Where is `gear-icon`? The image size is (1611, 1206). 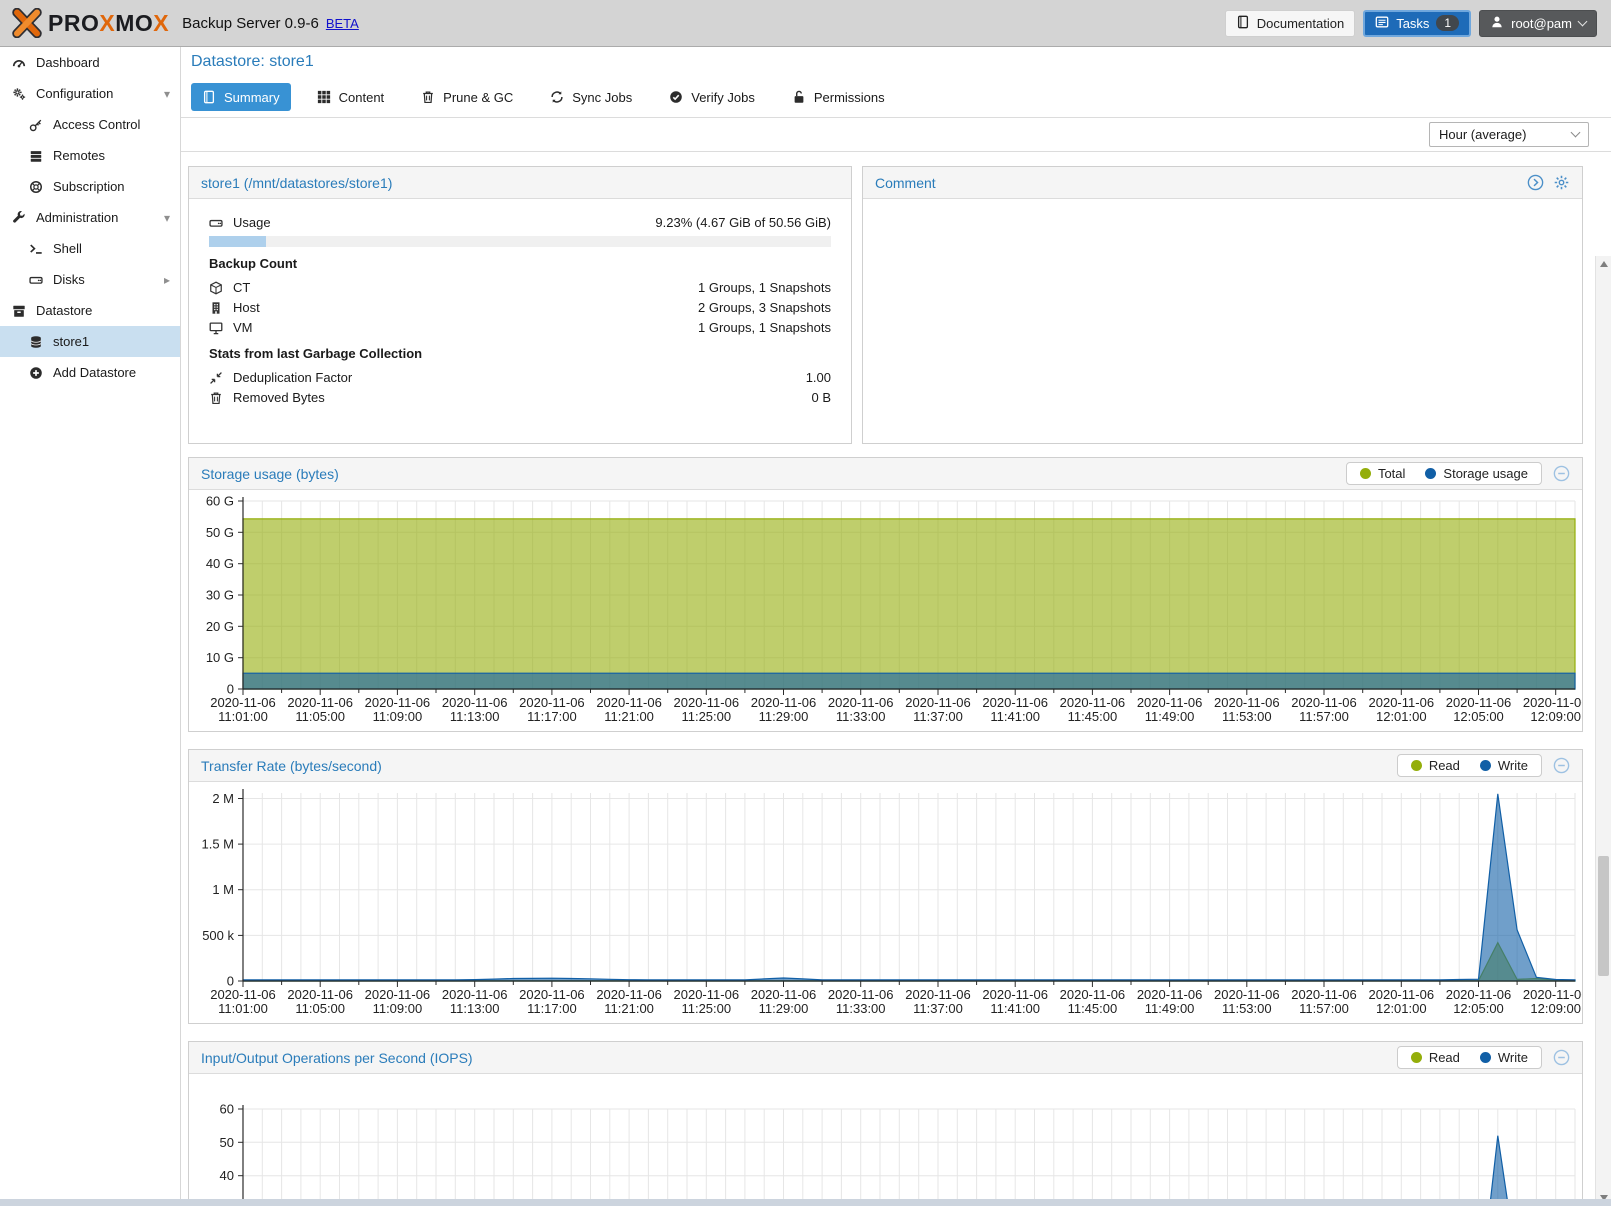
gear-icon is located at coordinates (1561, 182).